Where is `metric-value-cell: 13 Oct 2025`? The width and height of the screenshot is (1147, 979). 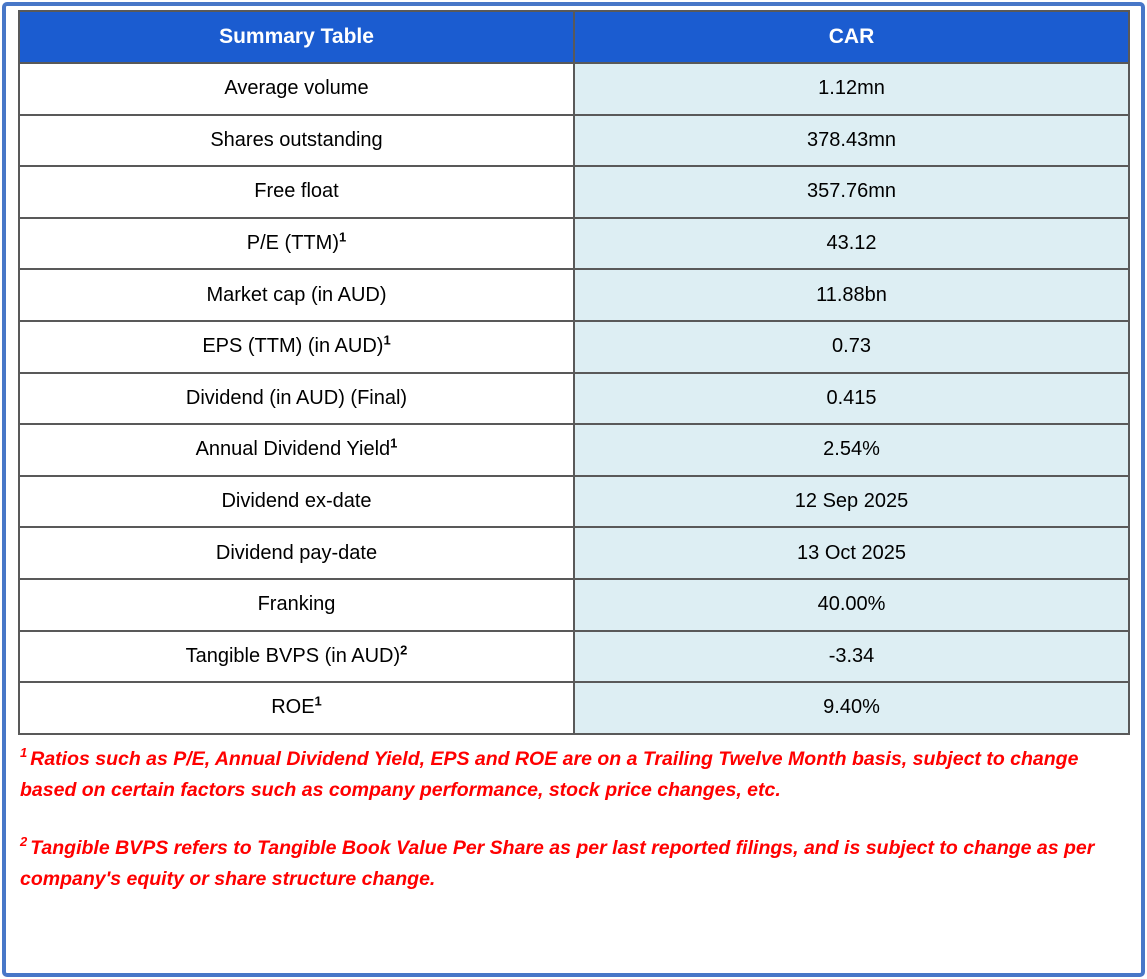
metric-value-cell: 13 Oct 2025 is located at coordinates (851, 553).